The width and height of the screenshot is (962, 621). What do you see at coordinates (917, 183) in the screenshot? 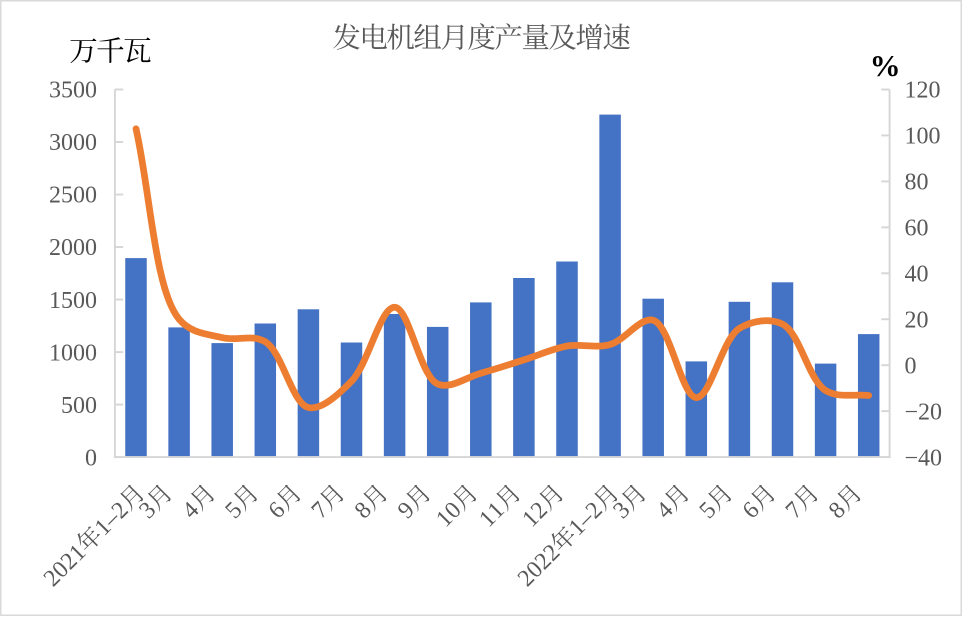
I see `svg-text: 80` at bounding box center [917, 183].